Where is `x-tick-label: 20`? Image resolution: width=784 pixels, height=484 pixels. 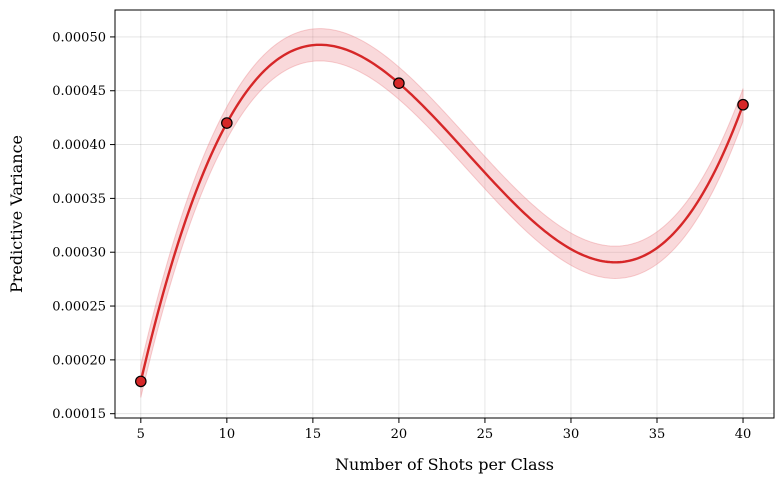 x-tick-label: 20 is located at coordinates (399, 434).